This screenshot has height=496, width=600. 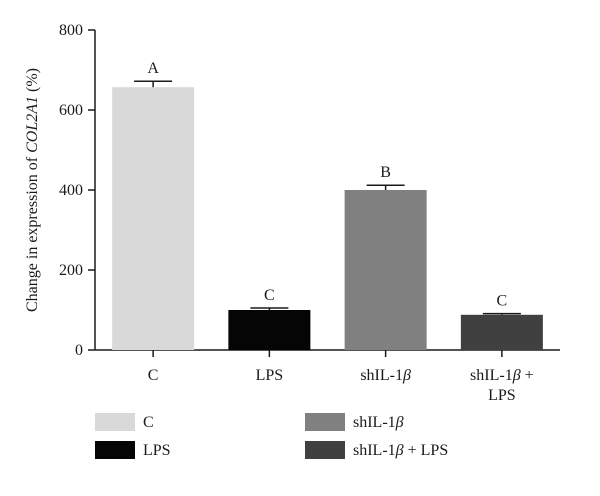 I want to click on x-tick-label: C, so click(x=153, y=375).